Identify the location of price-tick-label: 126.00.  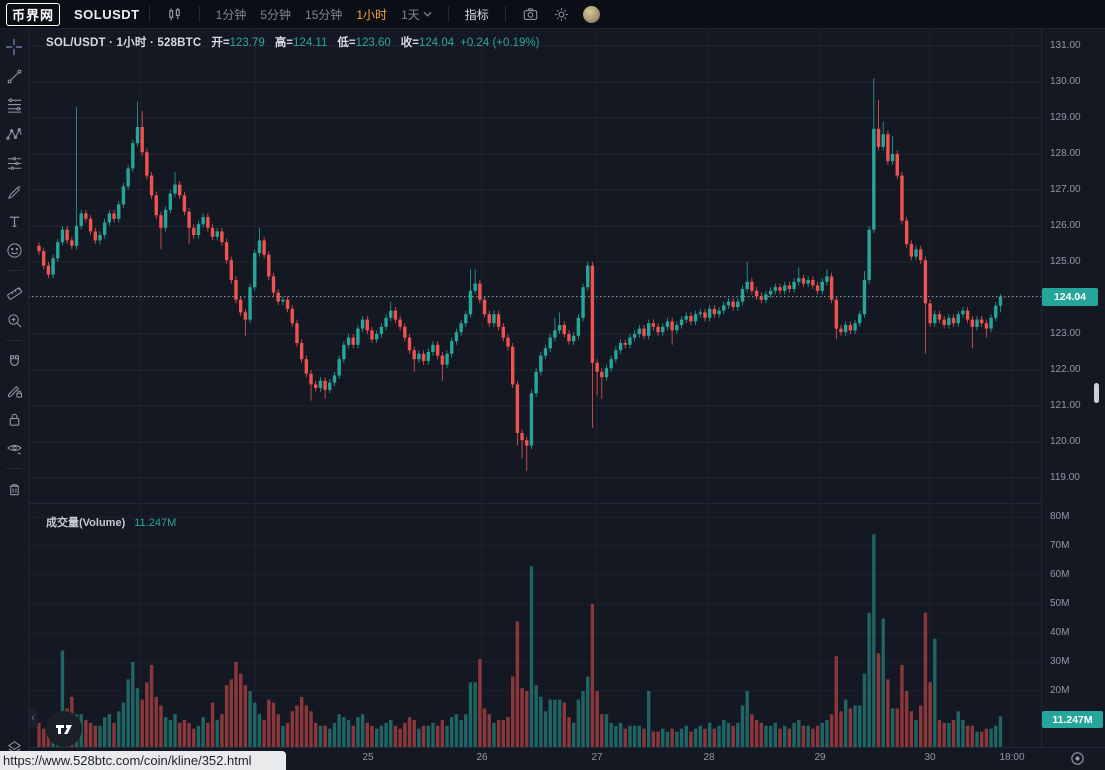
(1065, 225).